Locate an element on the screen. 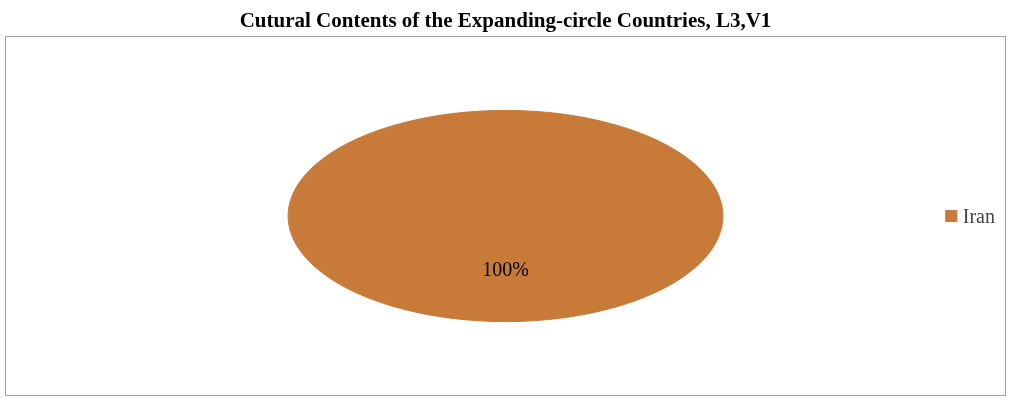 Image resolution: width=1014 pixels, height=406 pixels. legend-label: Iran is located at coordinates (978, 215).